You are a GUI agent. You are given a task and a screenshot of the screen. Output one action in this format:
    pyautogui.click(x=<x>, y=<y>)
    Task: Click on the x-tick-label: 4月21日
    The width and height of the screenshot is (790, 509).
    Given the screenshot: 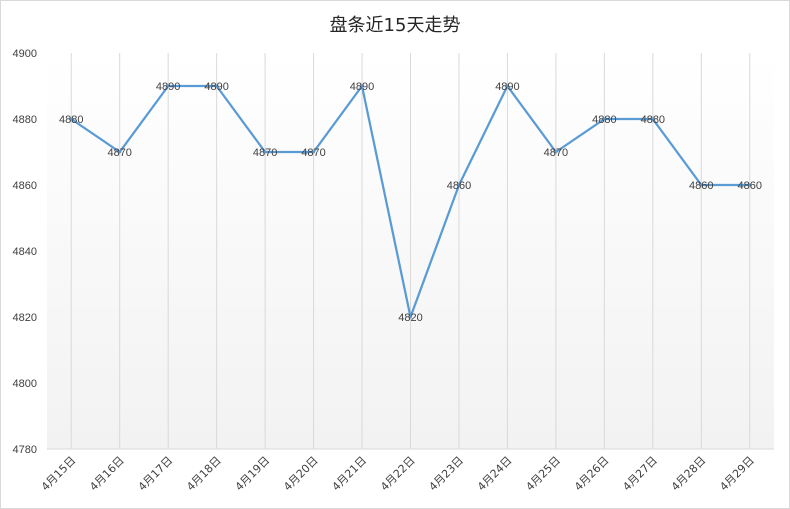 What is the action you would take?
    pyautogui.click(x=350, y=474)
    